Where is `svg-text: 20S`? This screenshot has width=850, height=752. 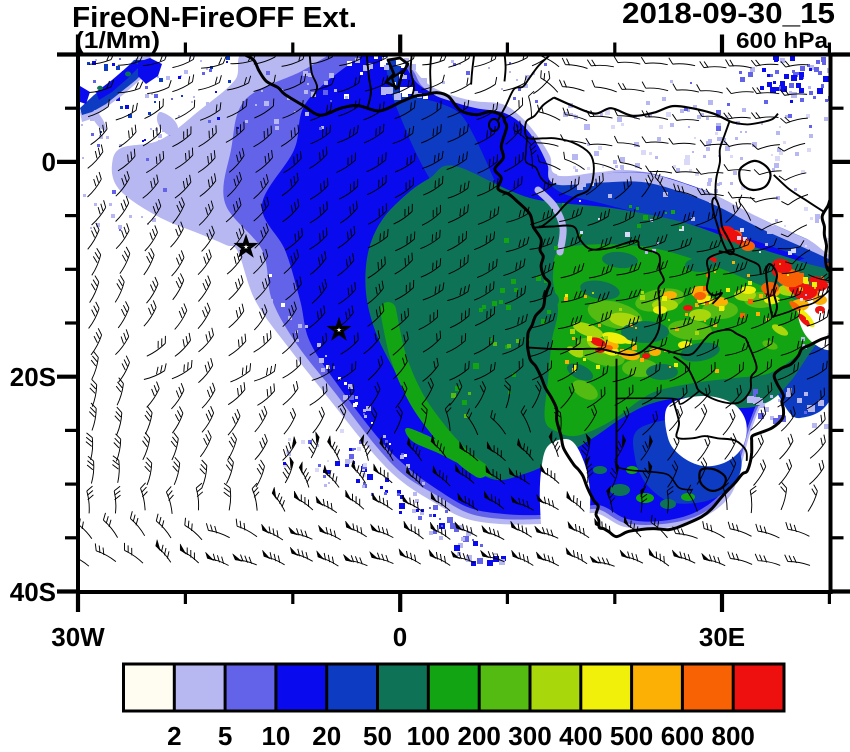
svg-text: 20S is located at coordinates (33, 377).